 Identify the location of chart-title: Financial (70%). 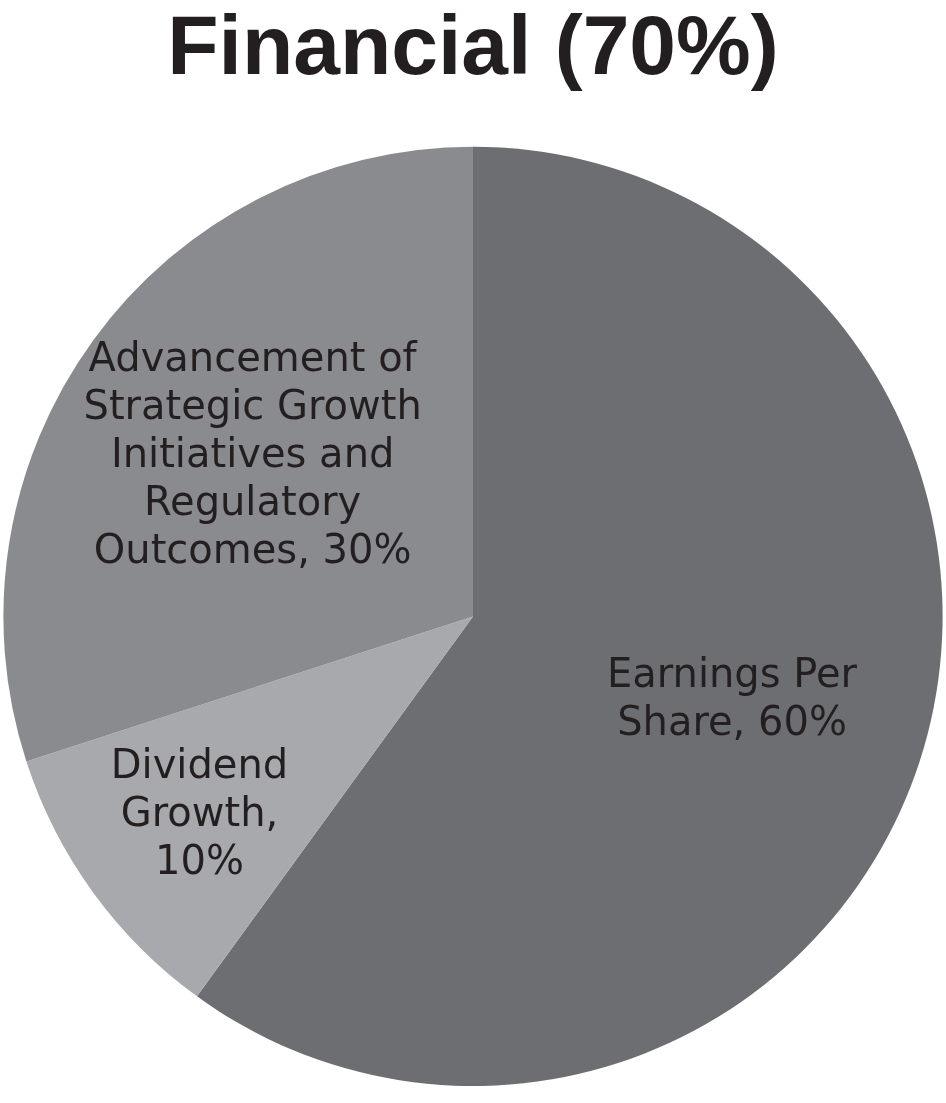
(473, 46).